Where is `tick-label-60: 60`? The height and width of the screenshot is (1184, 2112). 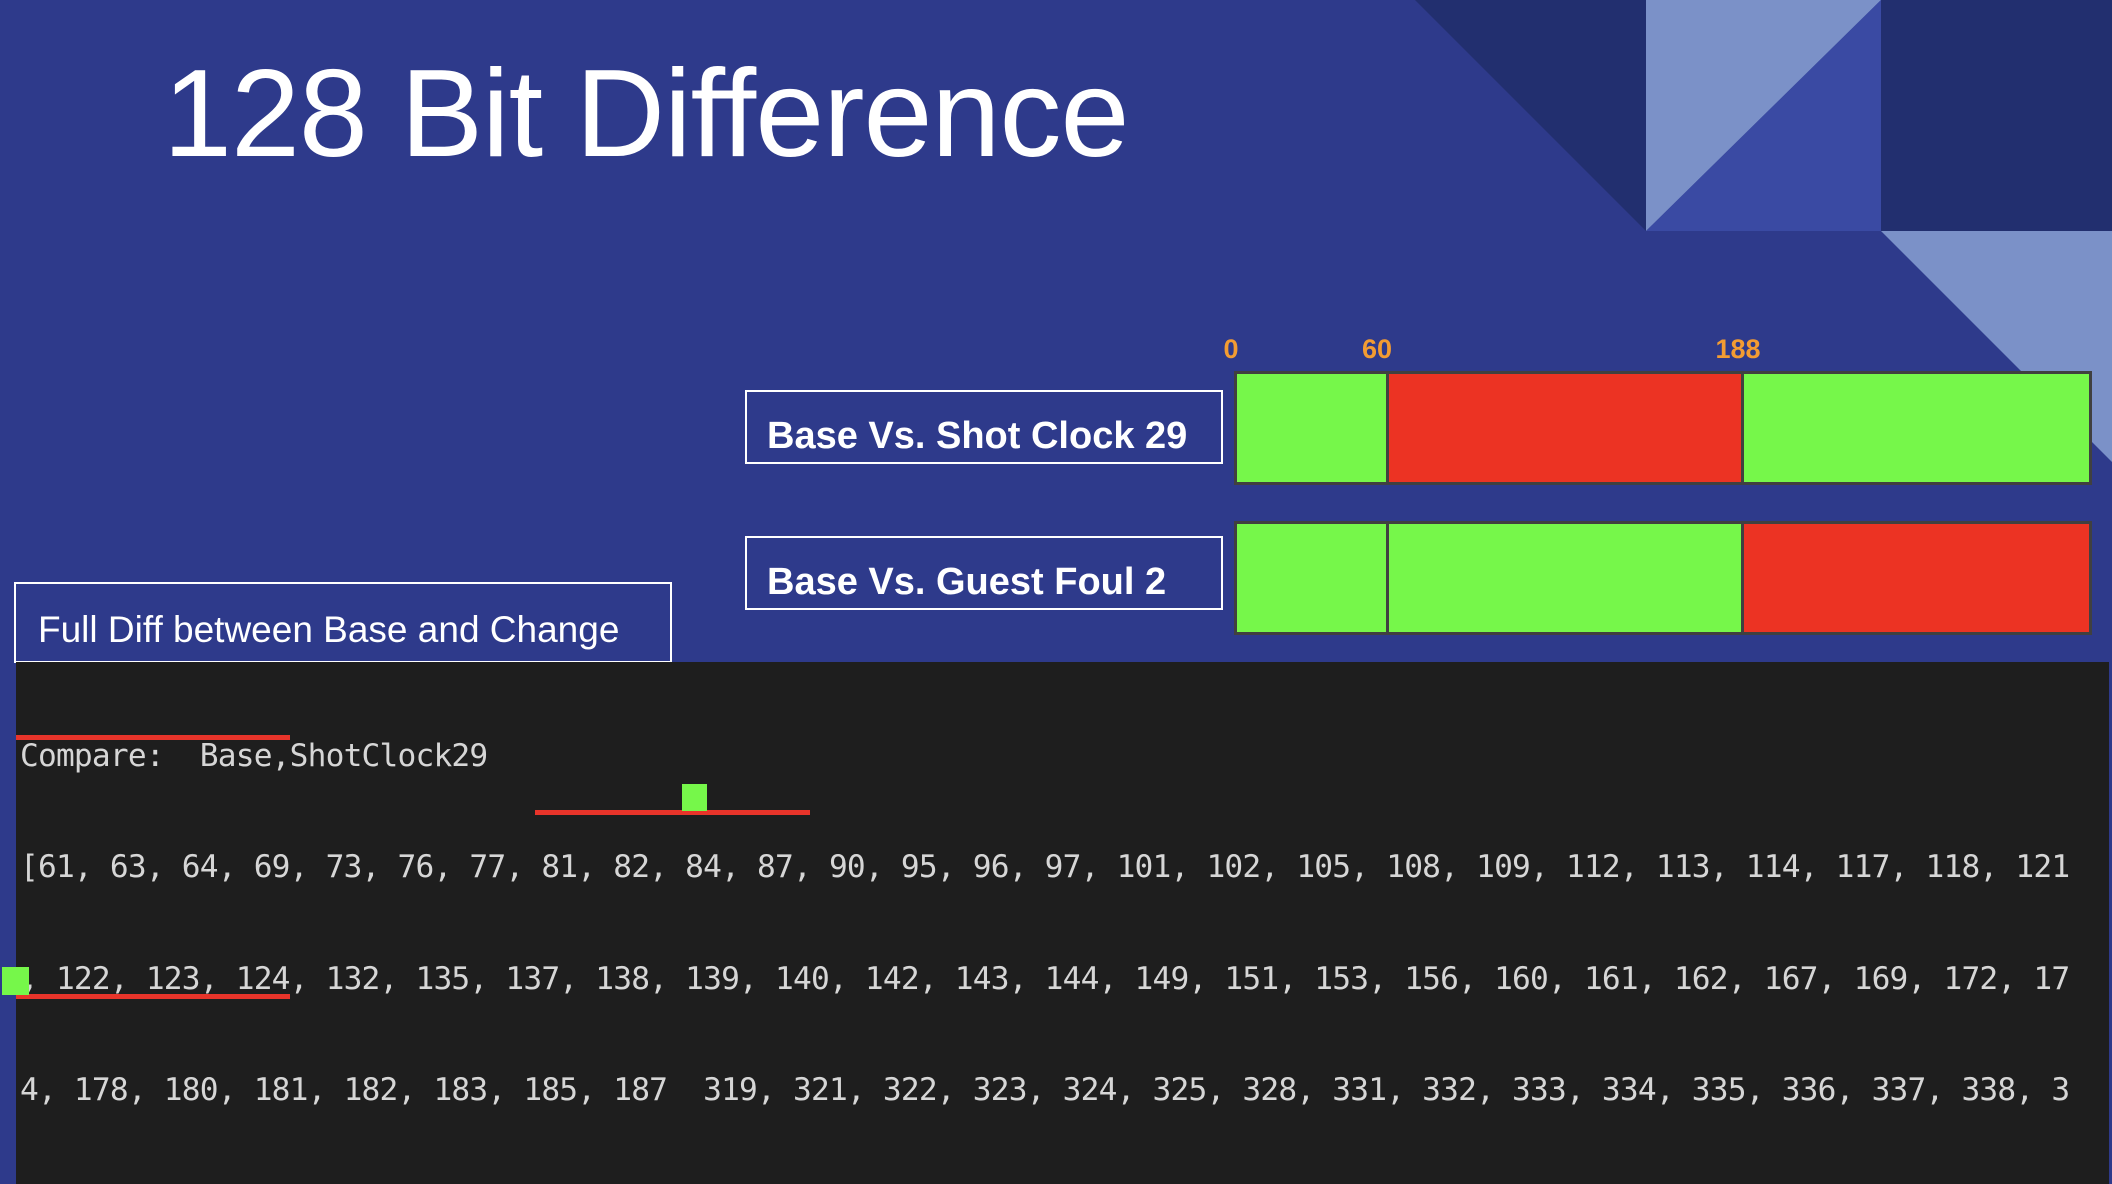
tick-label-60: 60 is located at coordinates (1377, 349).